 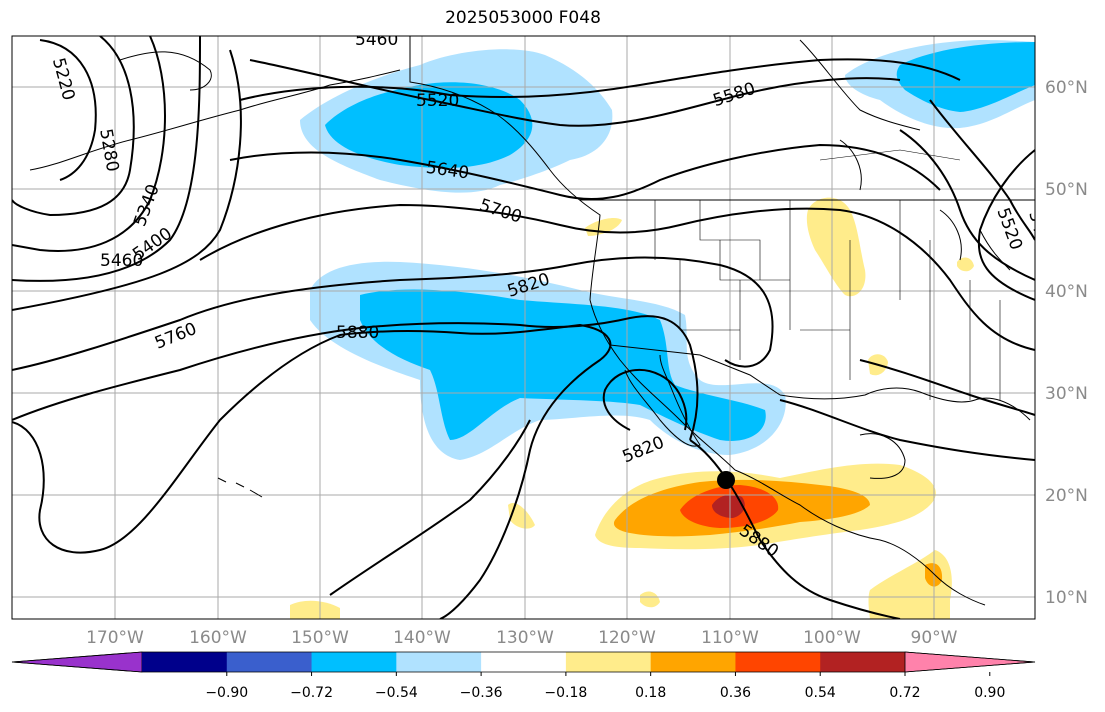 What do you see at coordinates (523, 18) in the screenshot?
I see `map-title: 2025053000 F048` at bounding box center [523, 18].